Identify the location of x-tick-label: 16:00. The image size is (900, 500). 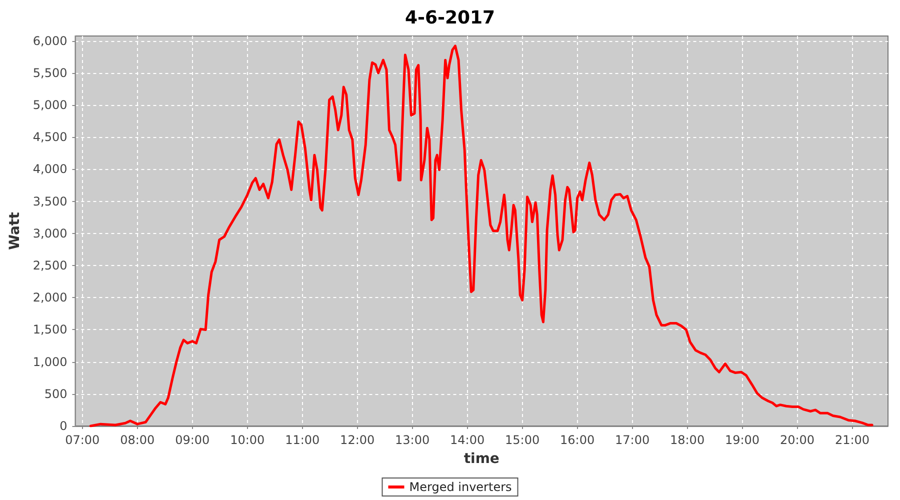
(577, 440).